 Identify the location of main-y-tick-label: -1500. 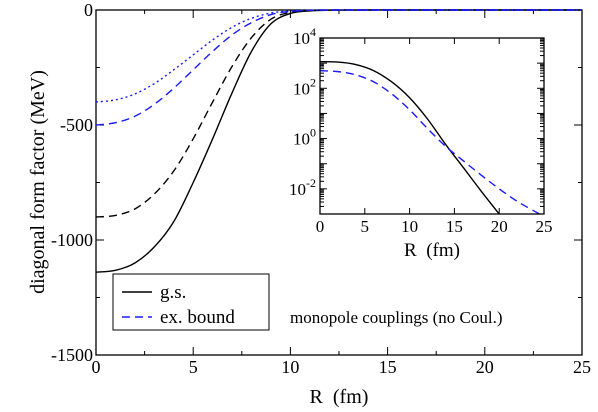
(72, 355).